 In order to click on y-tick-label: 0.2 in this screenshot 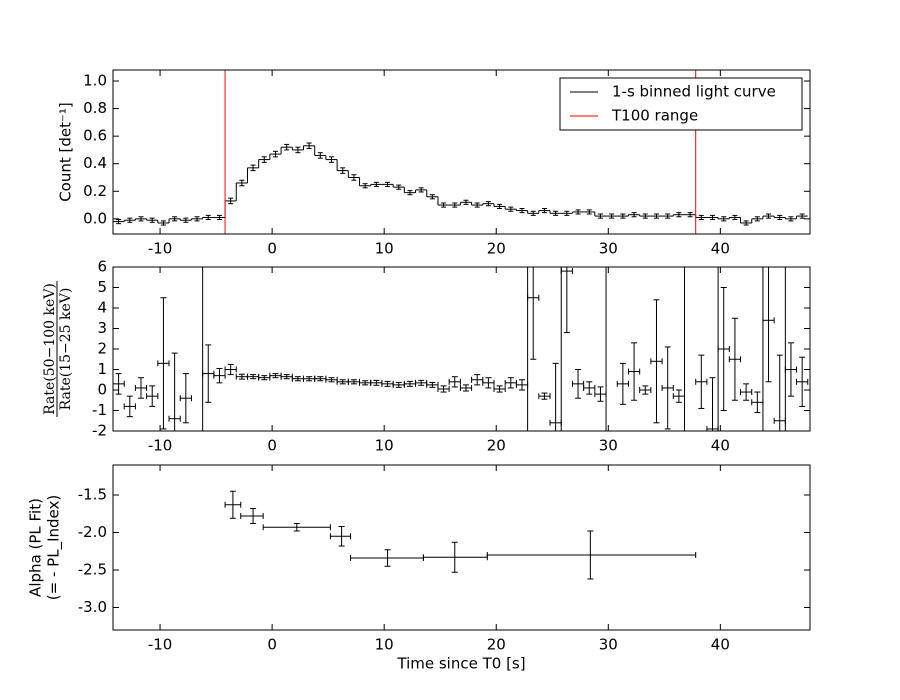, I will do `click(95, 191)`.